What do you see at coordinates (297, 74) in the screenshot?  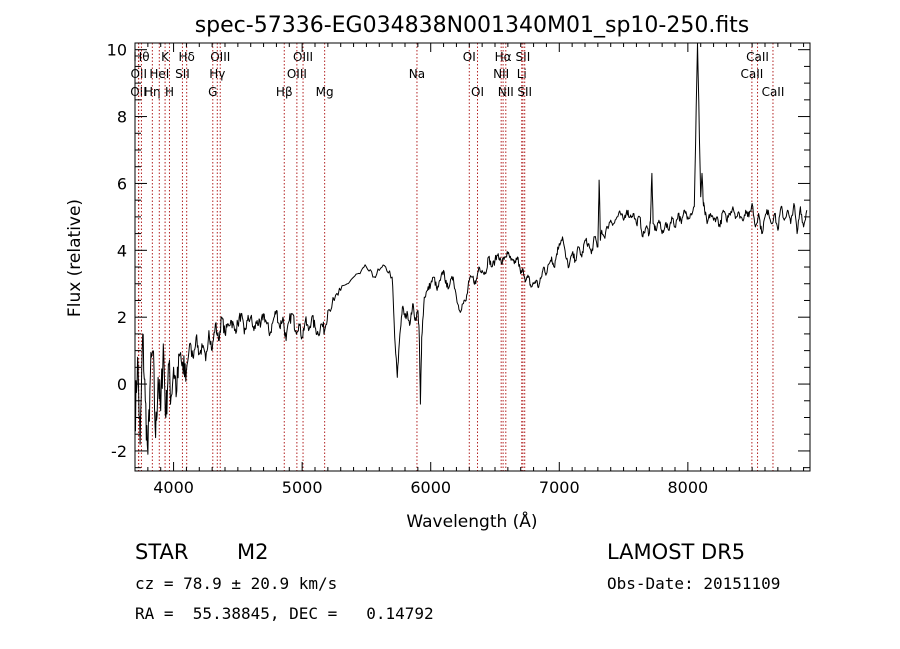 I see `line-label-14: OIII` at bounding box center [297, 74].